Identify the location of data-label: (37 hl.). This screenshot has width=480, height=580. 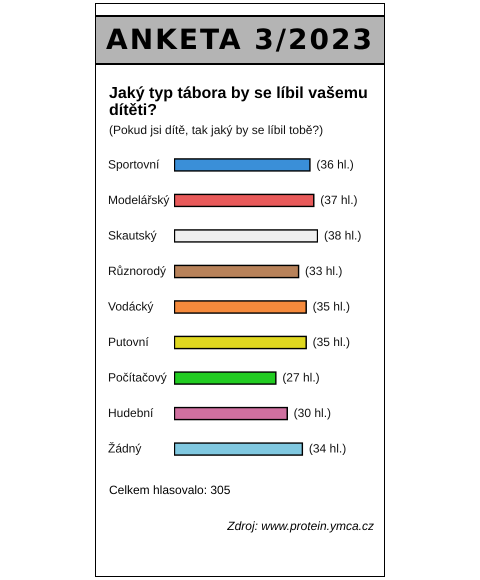
(339, 199).